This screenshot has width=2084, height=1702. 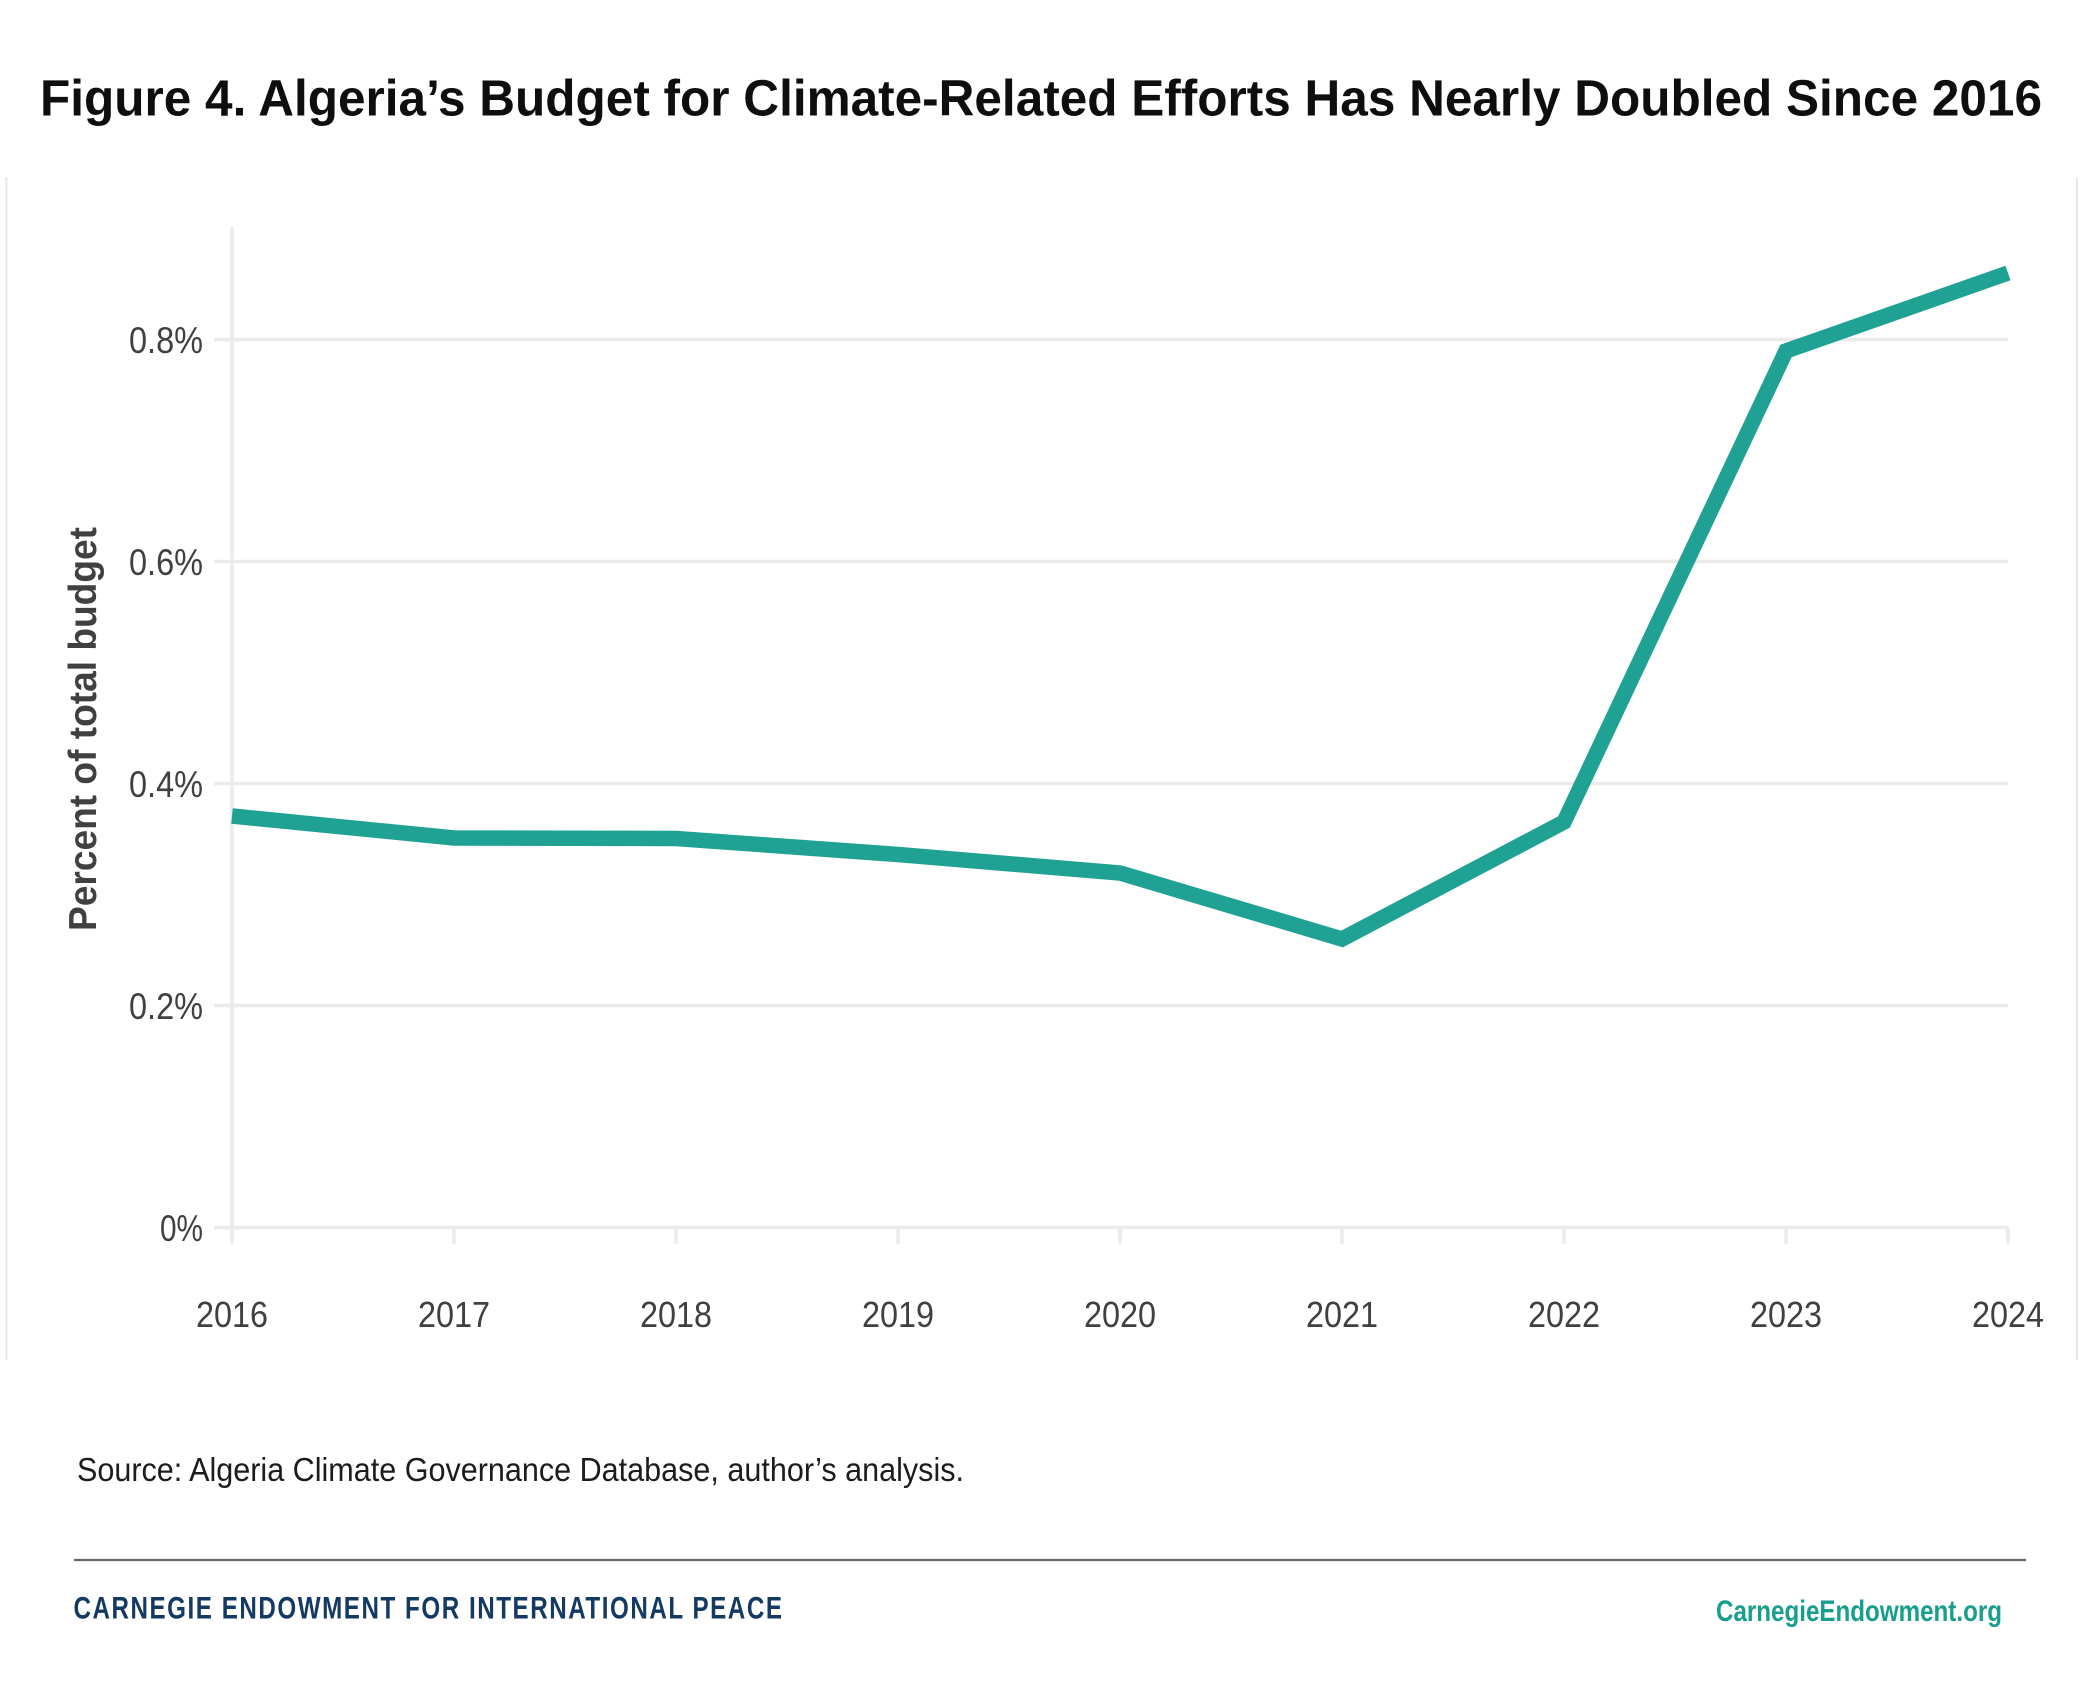 What do you see at coordinates (1342, 1314) in the screenshot?
I see `svg-text: 2021` at bounding box center [1342, 1314].